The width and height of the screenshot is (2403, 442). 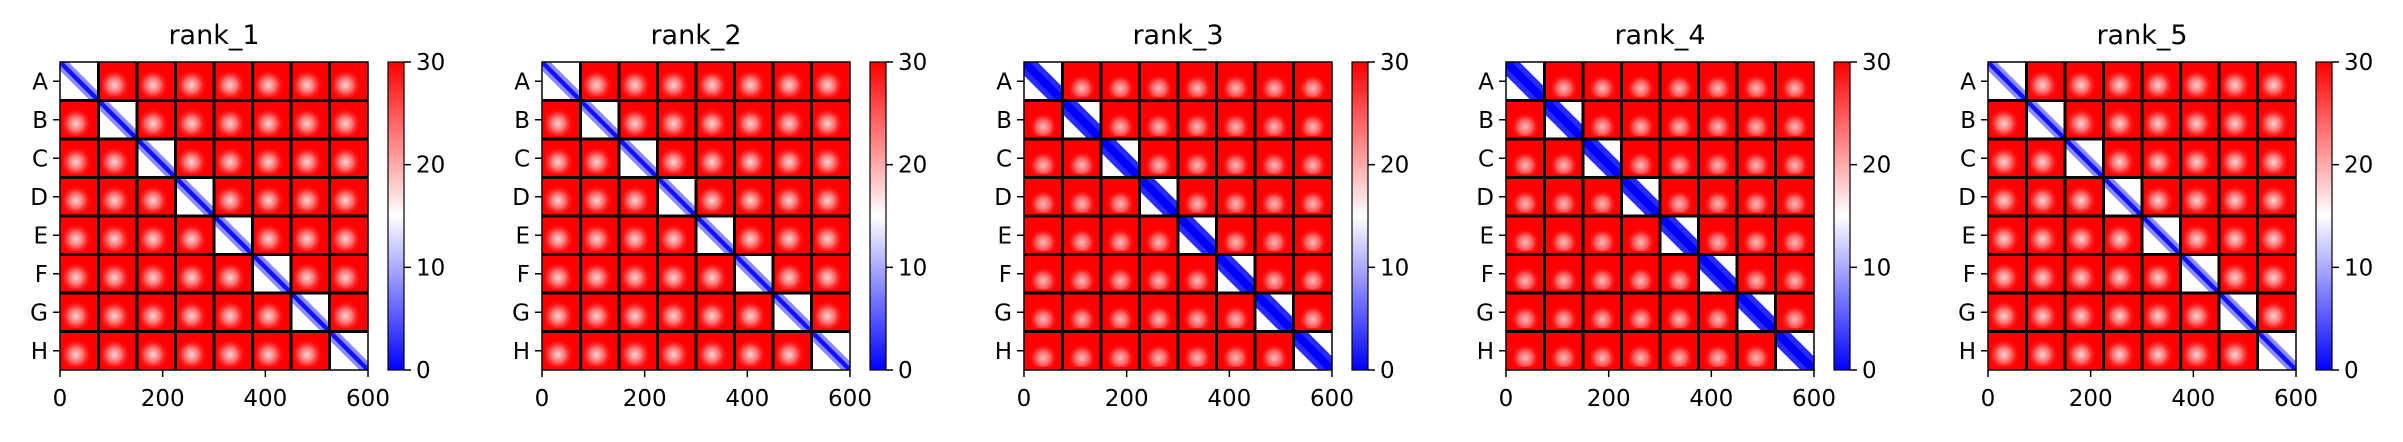 I want to click on x-tick-label: 400, so click(x=1711, y=399).